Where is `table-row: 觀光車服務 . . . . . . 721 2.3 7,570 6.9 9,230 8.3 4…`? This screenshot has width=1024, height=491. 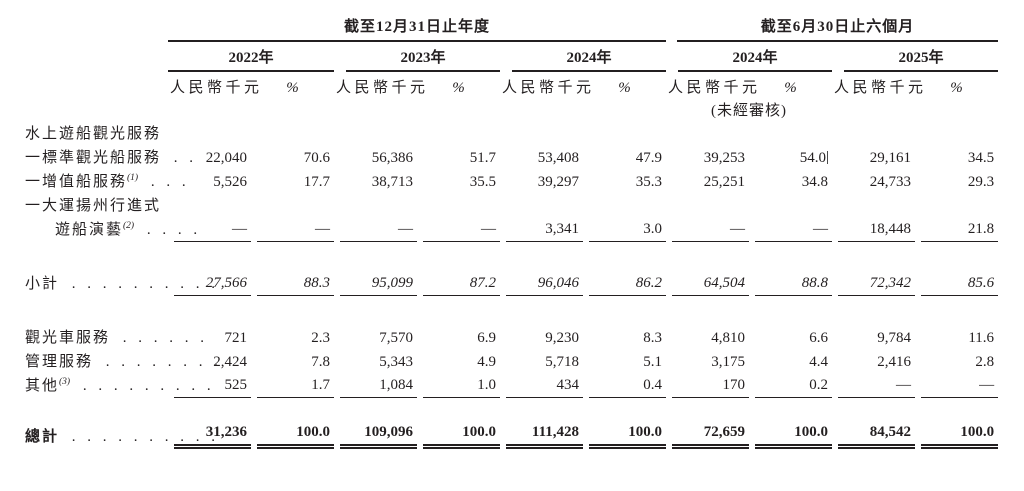
table-row: 觀光車服務 . . . . . . 721 2.3 7,570 6.9 9,230 8.3 4… is located at coordinates (511, 338).